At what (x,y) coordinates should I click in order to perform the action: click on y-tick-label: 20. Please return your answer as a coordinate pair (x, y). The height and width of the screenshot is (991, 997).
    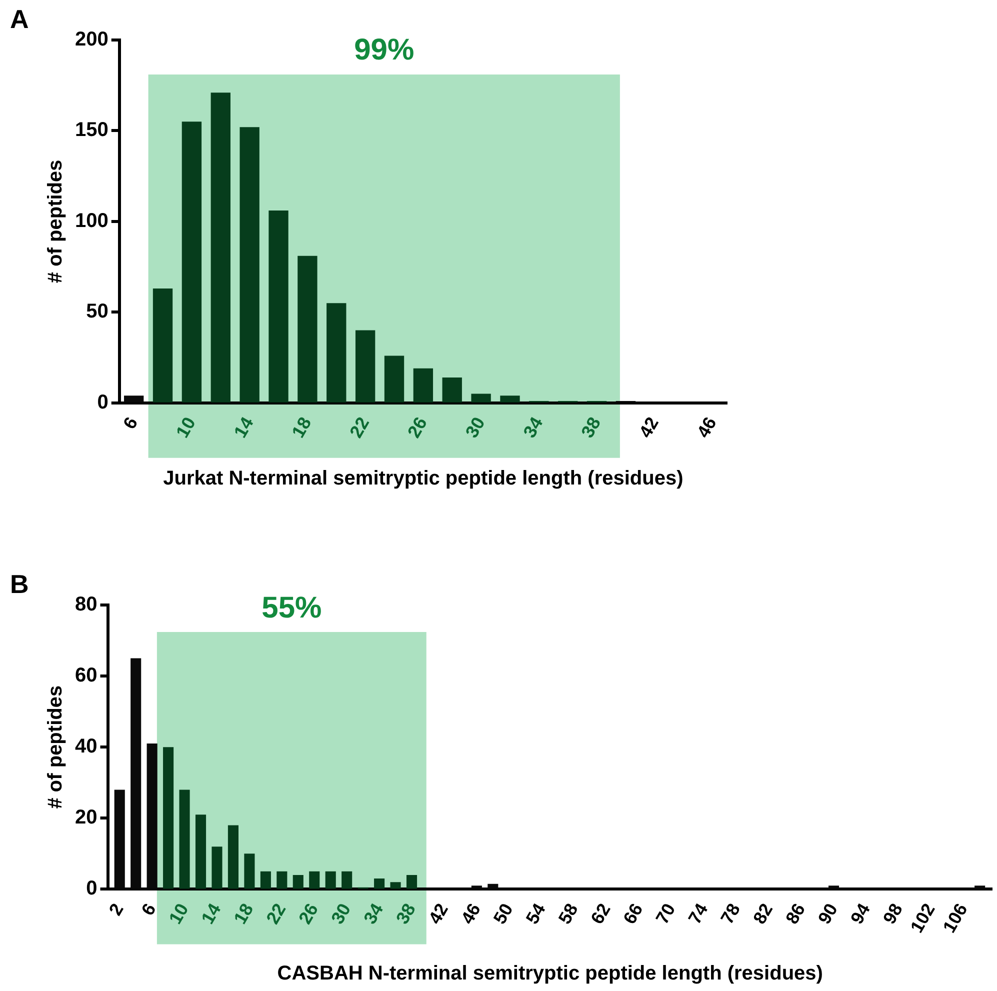
    Looking at the image, I should click on (86, 817).